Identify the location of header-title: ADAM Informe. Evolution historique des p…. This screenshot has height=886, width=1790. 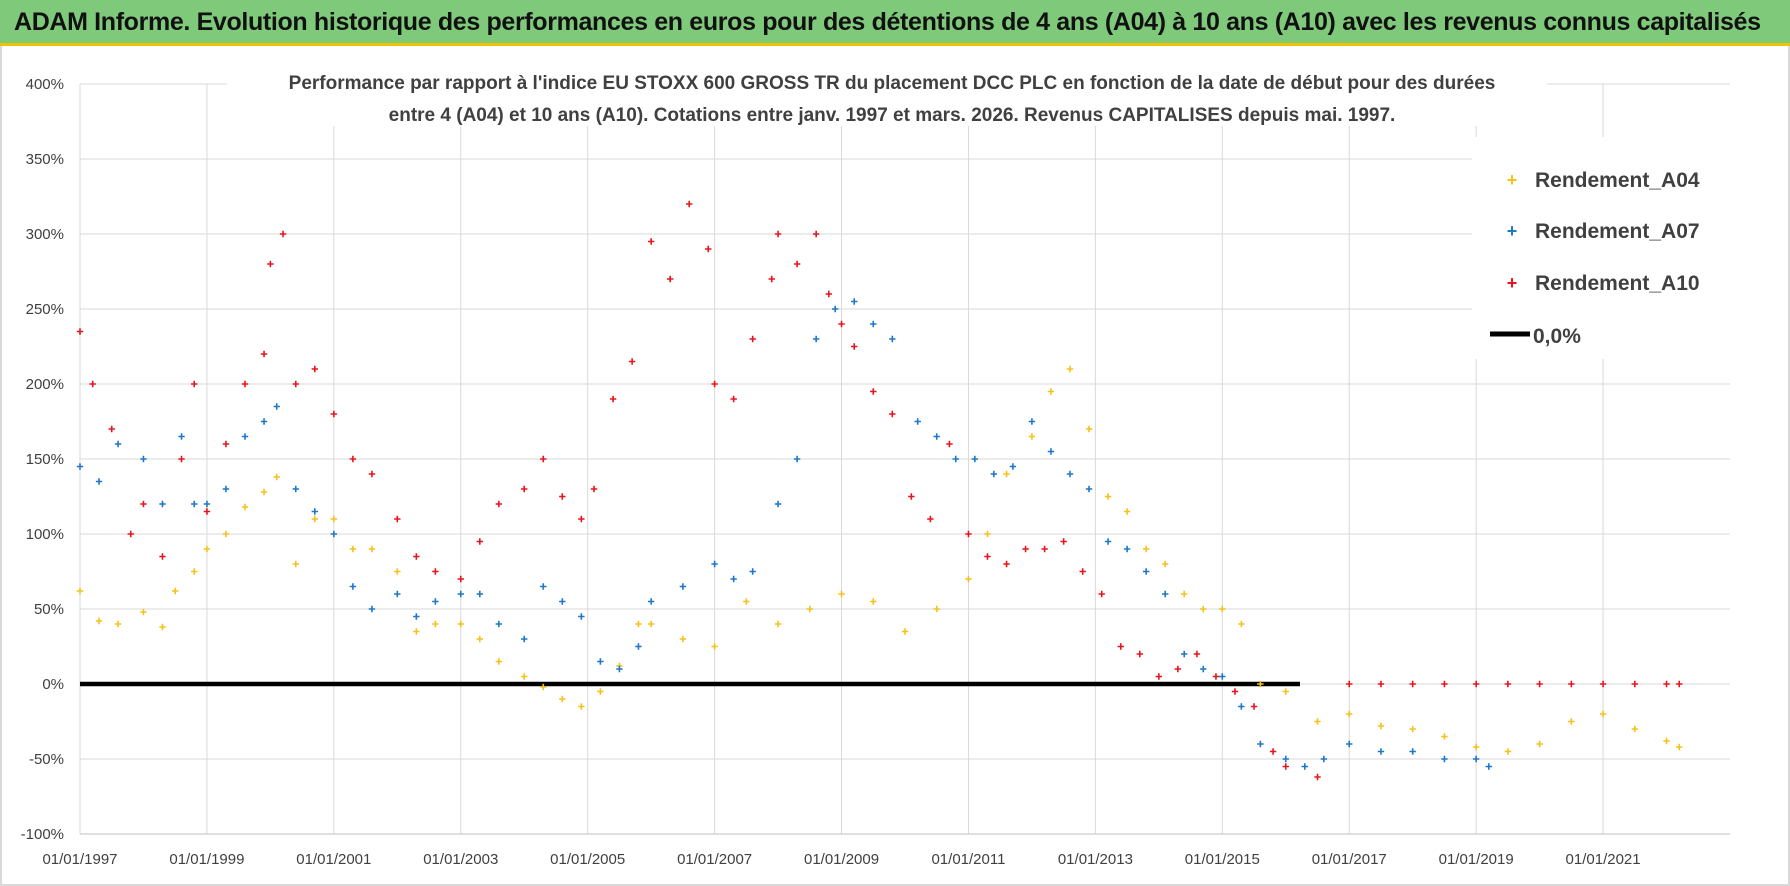
(887, 22).